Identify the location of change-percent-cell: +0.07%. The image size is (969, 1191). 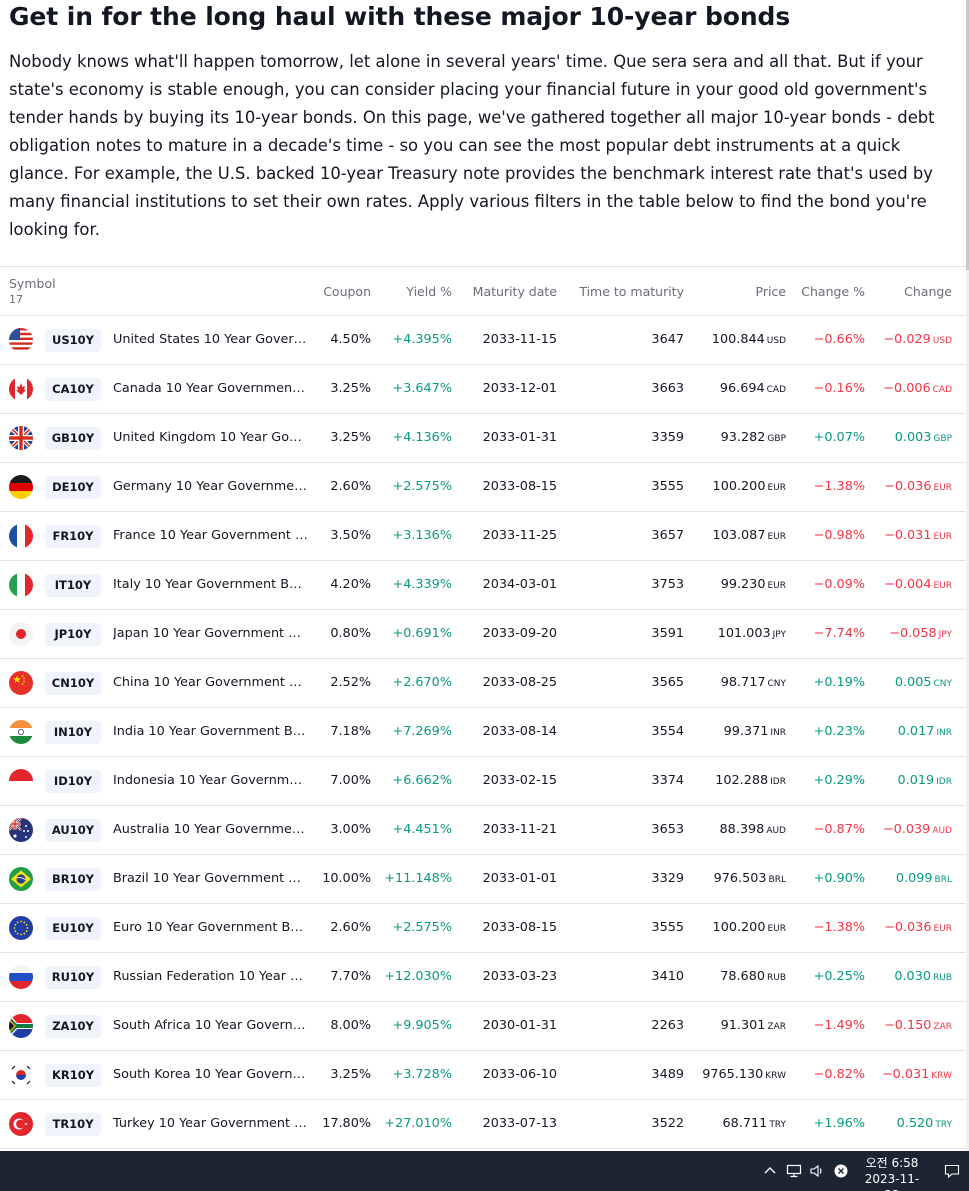
(839, 437).